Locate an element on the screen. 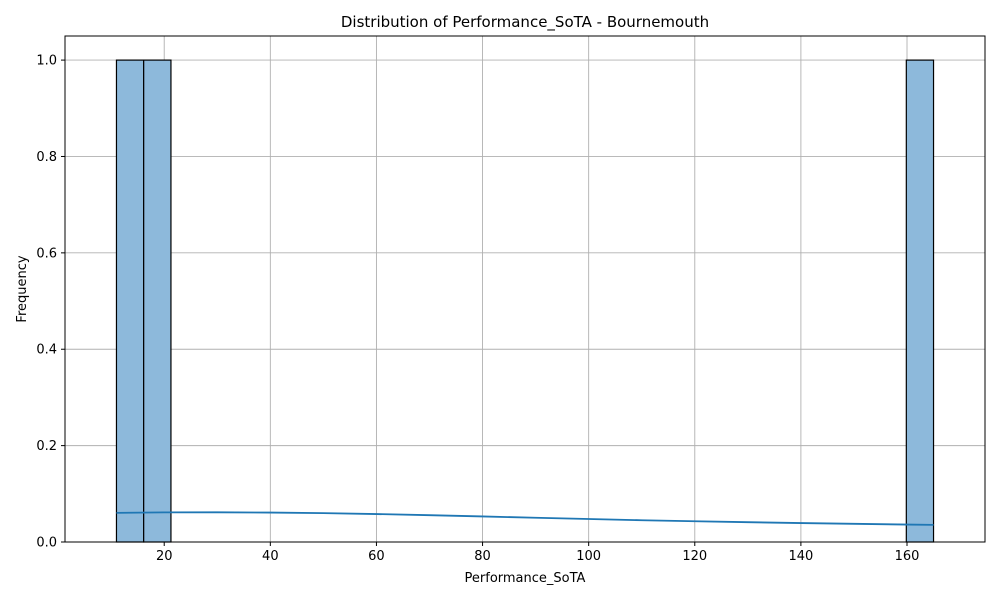 This screenshot has height=600, width=1000. y-tick-label: 0.6 is located at coordinates (46, 253).